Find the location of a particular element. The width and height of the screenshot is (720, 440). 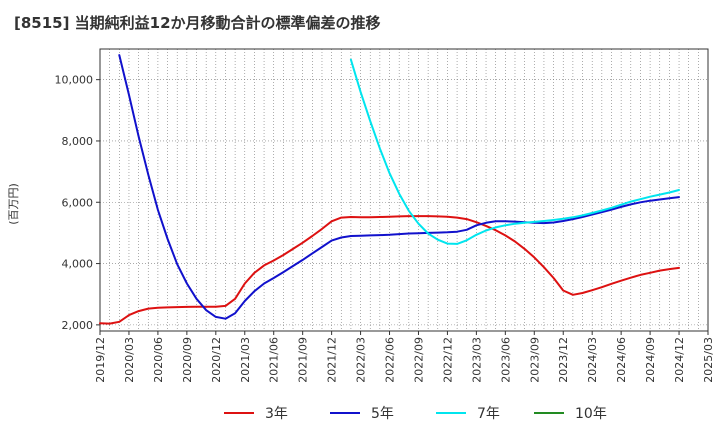

x-tick-label: 2022/12 is located at coordinates (447, 360).